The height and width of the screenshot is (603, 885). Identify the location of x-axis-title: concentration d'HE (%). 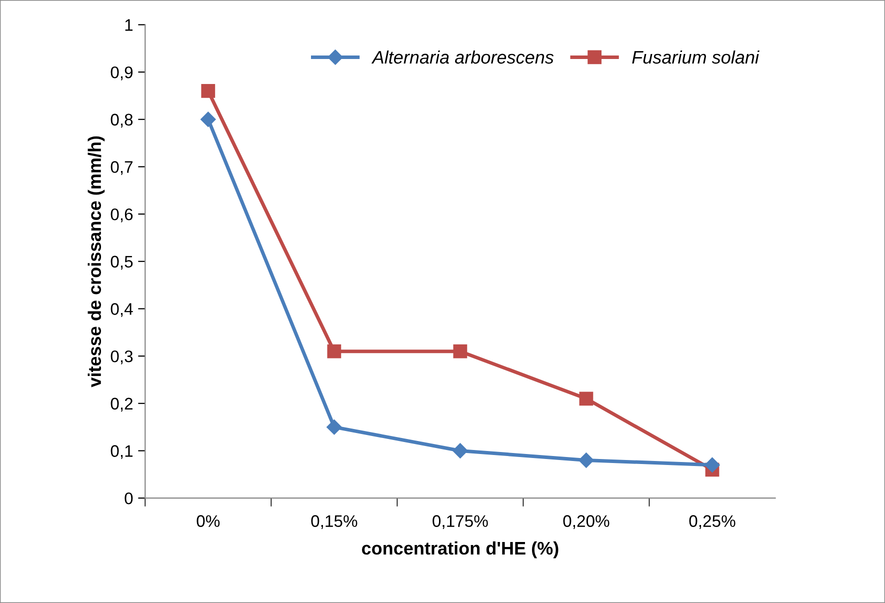
(460, 549).